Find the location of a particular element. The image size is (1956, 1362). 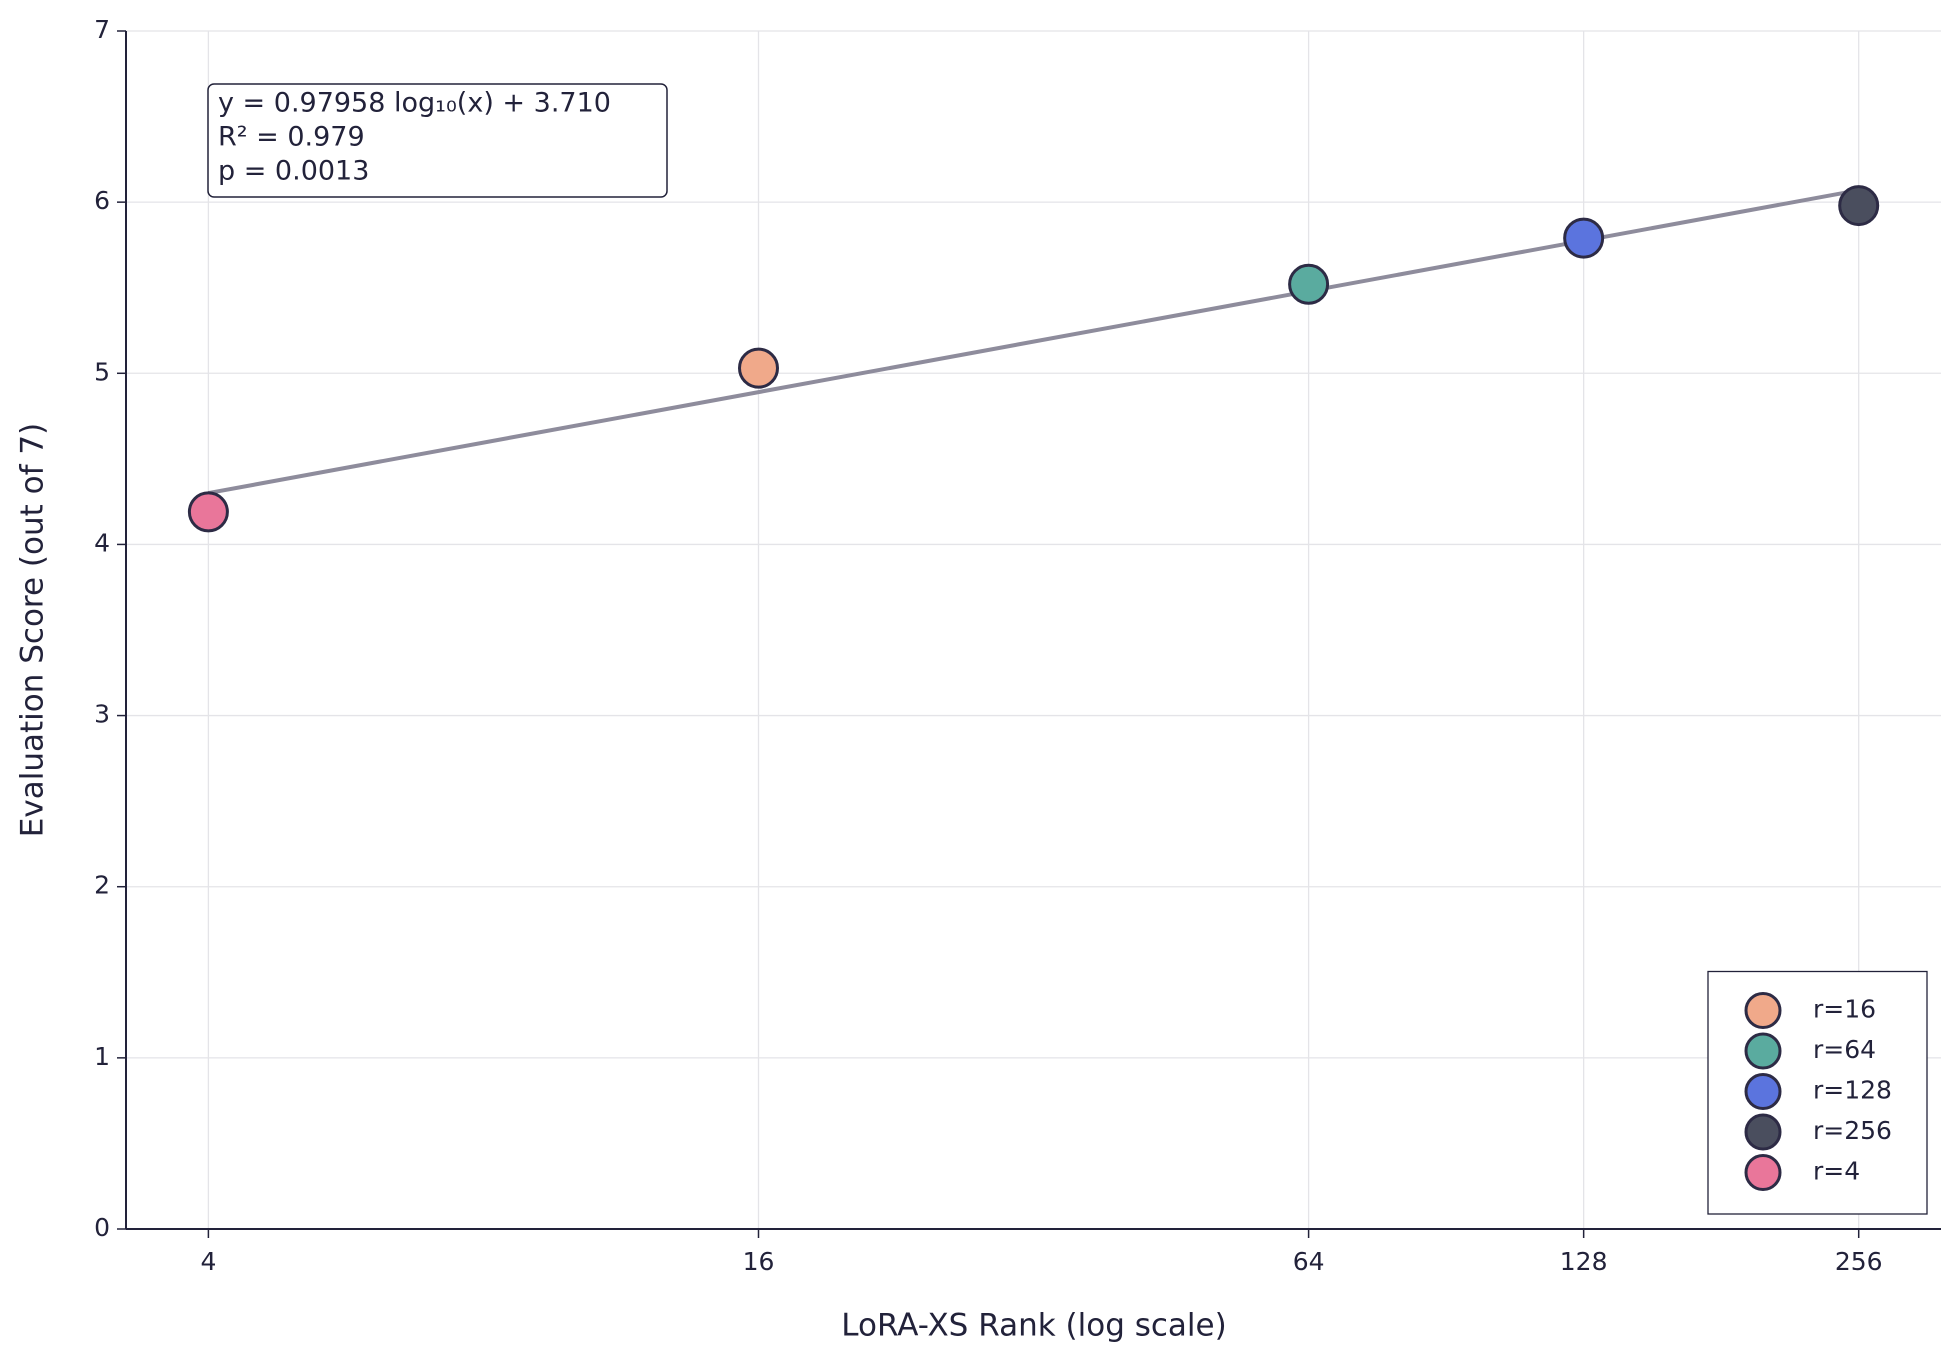

x-tick-label: 64 is located at coordinates (1309, 1261).